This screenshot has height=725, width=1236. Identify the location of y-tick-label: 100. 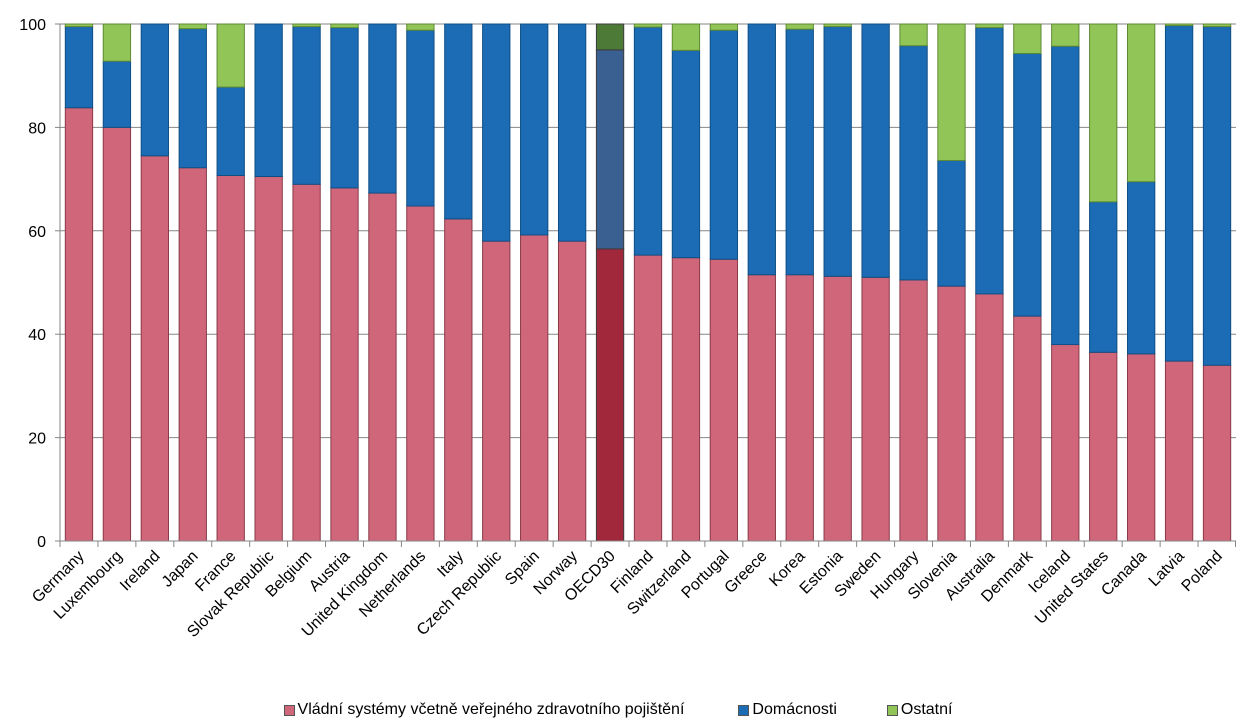
(32, 25).